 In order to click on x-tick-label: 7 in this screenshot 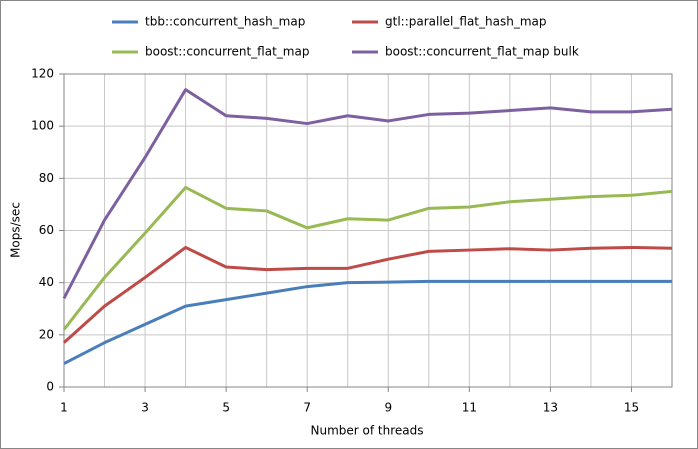, I will do `click(307, 408)`.